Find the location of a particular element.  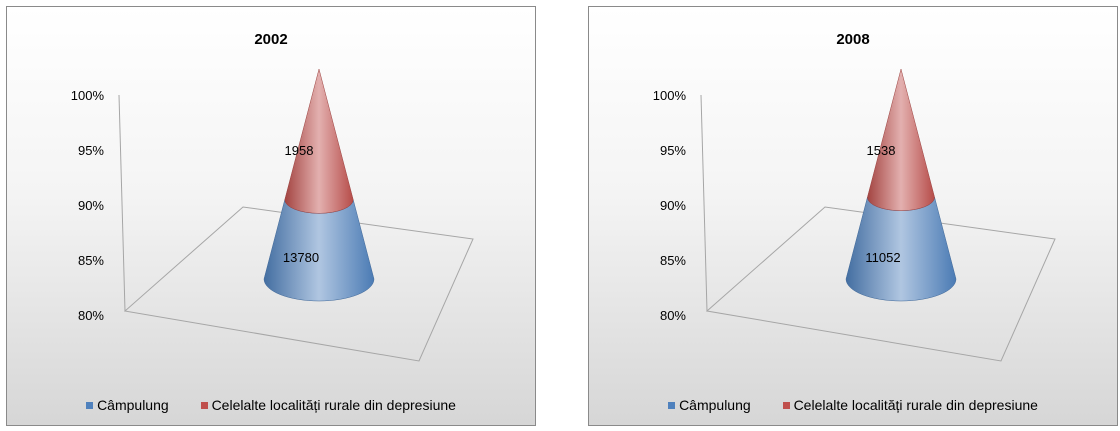

data-label-rural: 1958 is located at coordinates (299, 150).